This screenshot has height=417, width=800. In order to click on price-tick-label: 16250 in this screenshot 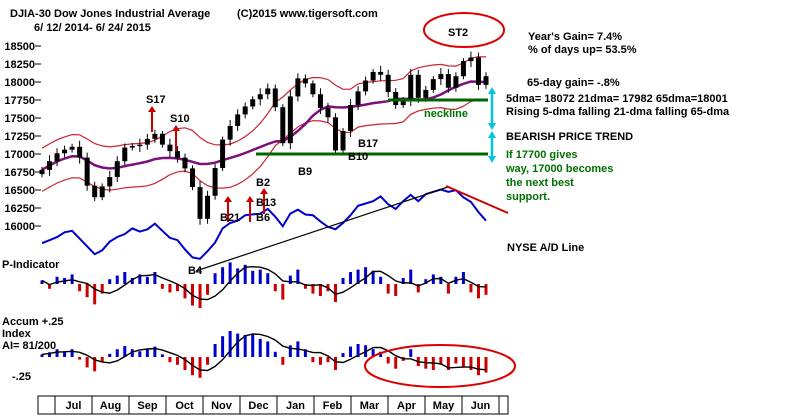, I will do `click(19, 209)`.